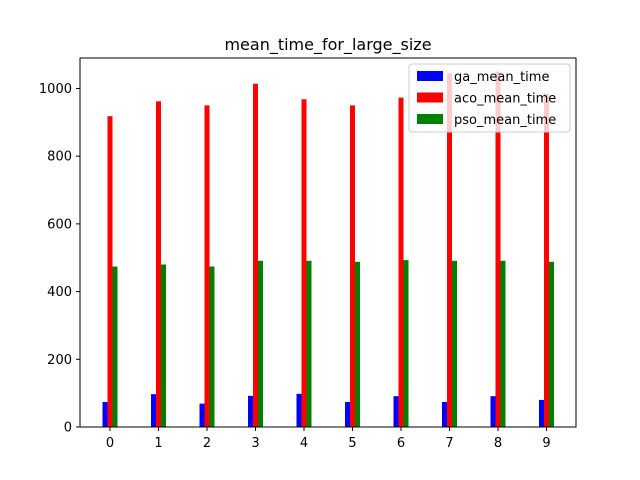 The height and width of the screenshot is (480, 640). What do you see at coordinates (449, 443) in the screenshot?
I see `x-tick-label: 7` at bounding box center [449, 443].